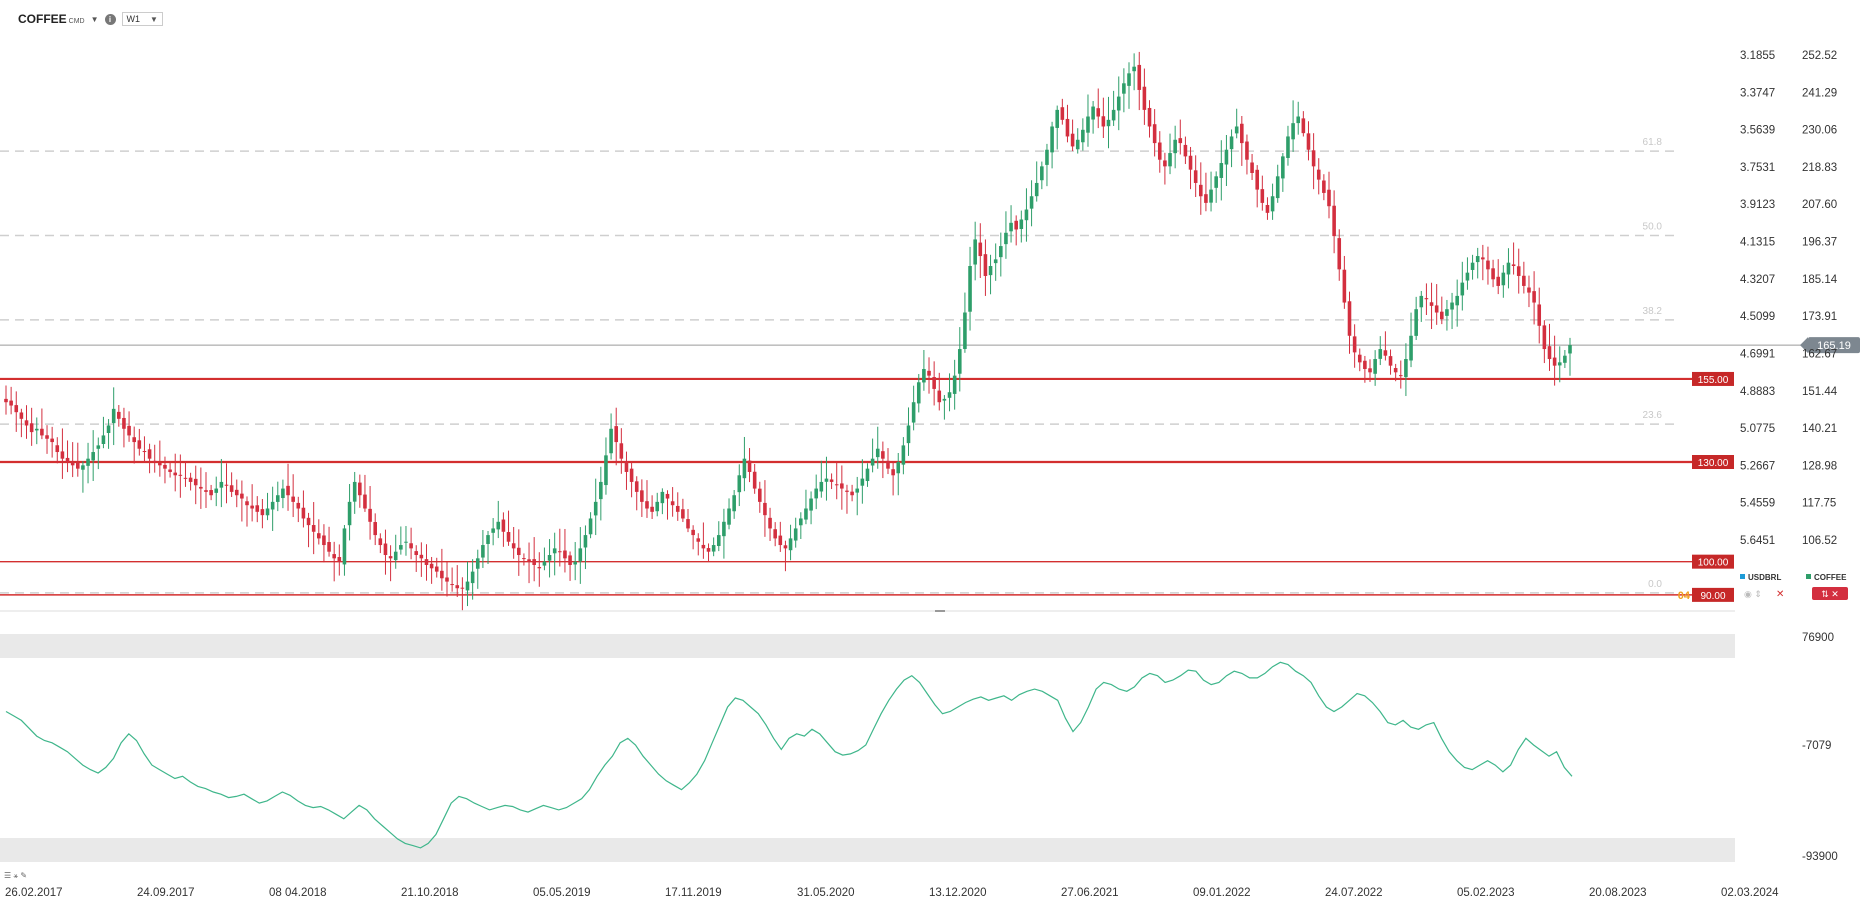 The width and height of the screenshot is (1866, 909). What do you see at coordinates (94, 19) in the screenshot?
I see `symbol-dropdown-icon: ▼` at bounding box center [94, 19].